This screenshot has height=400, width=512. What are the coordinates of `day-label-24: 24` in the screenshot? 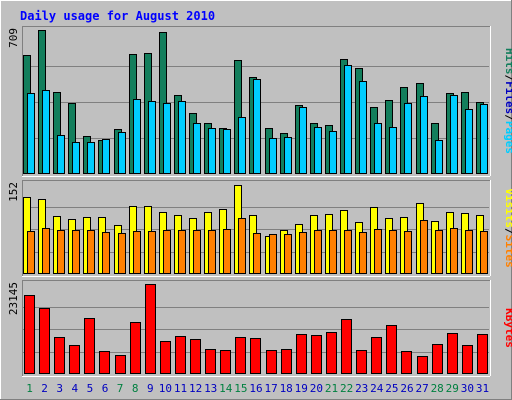 It's located at (377, 388).